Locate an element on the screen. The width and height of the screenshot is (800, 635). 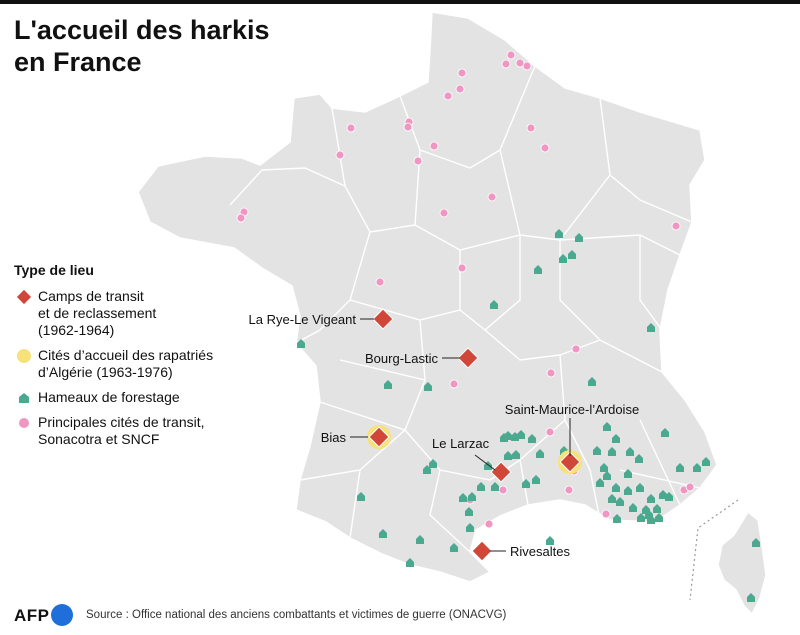
legend-cites-line-2: d’Algérie (1963-1976) is located at coordinates (105, 372).